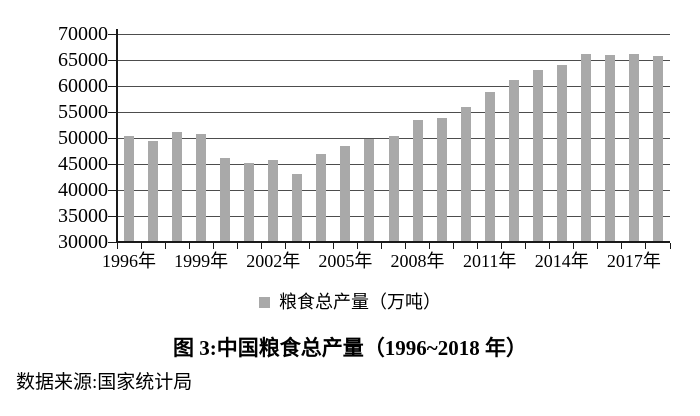  I want to click on legend-series-marker-icon, so click(264, 302).